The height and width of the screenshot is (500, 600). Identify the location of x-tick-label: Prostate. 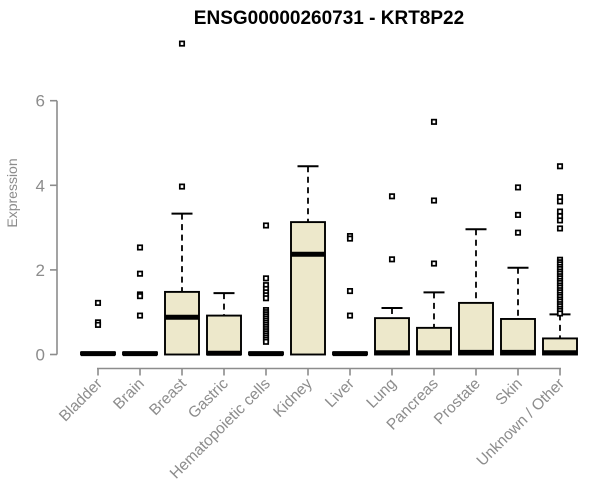
(457, 401).